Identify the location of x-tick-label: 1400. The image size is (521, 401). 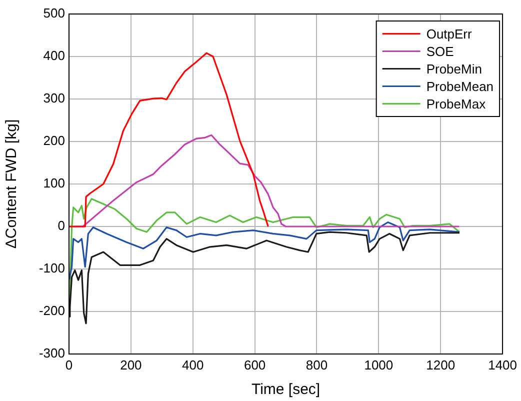
(502, 364).